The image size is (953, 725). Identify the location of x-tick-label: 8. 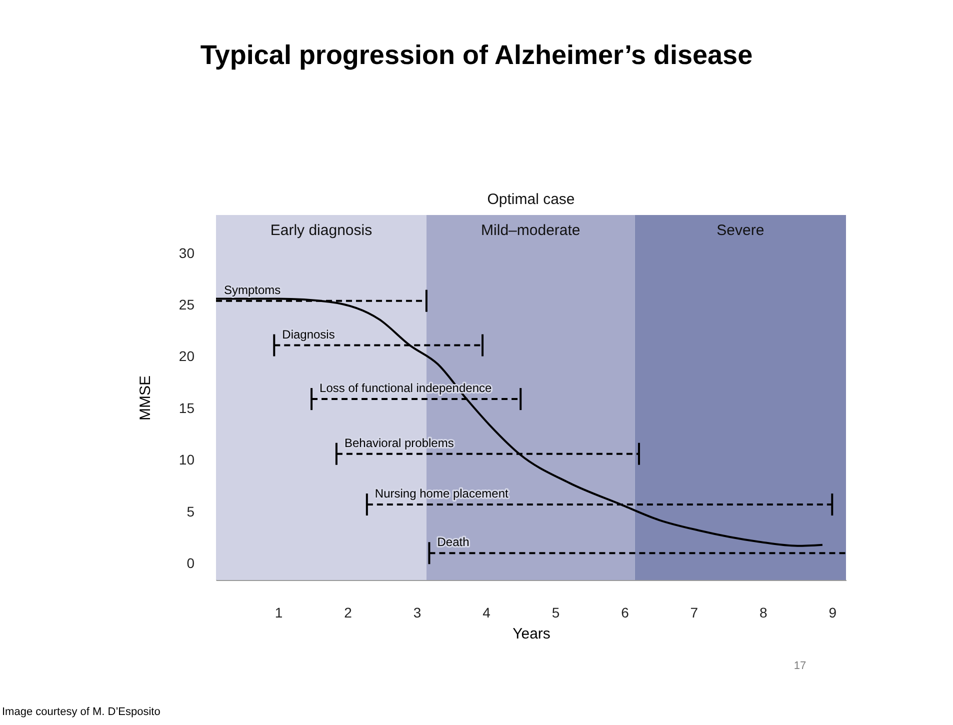
(764, 612).